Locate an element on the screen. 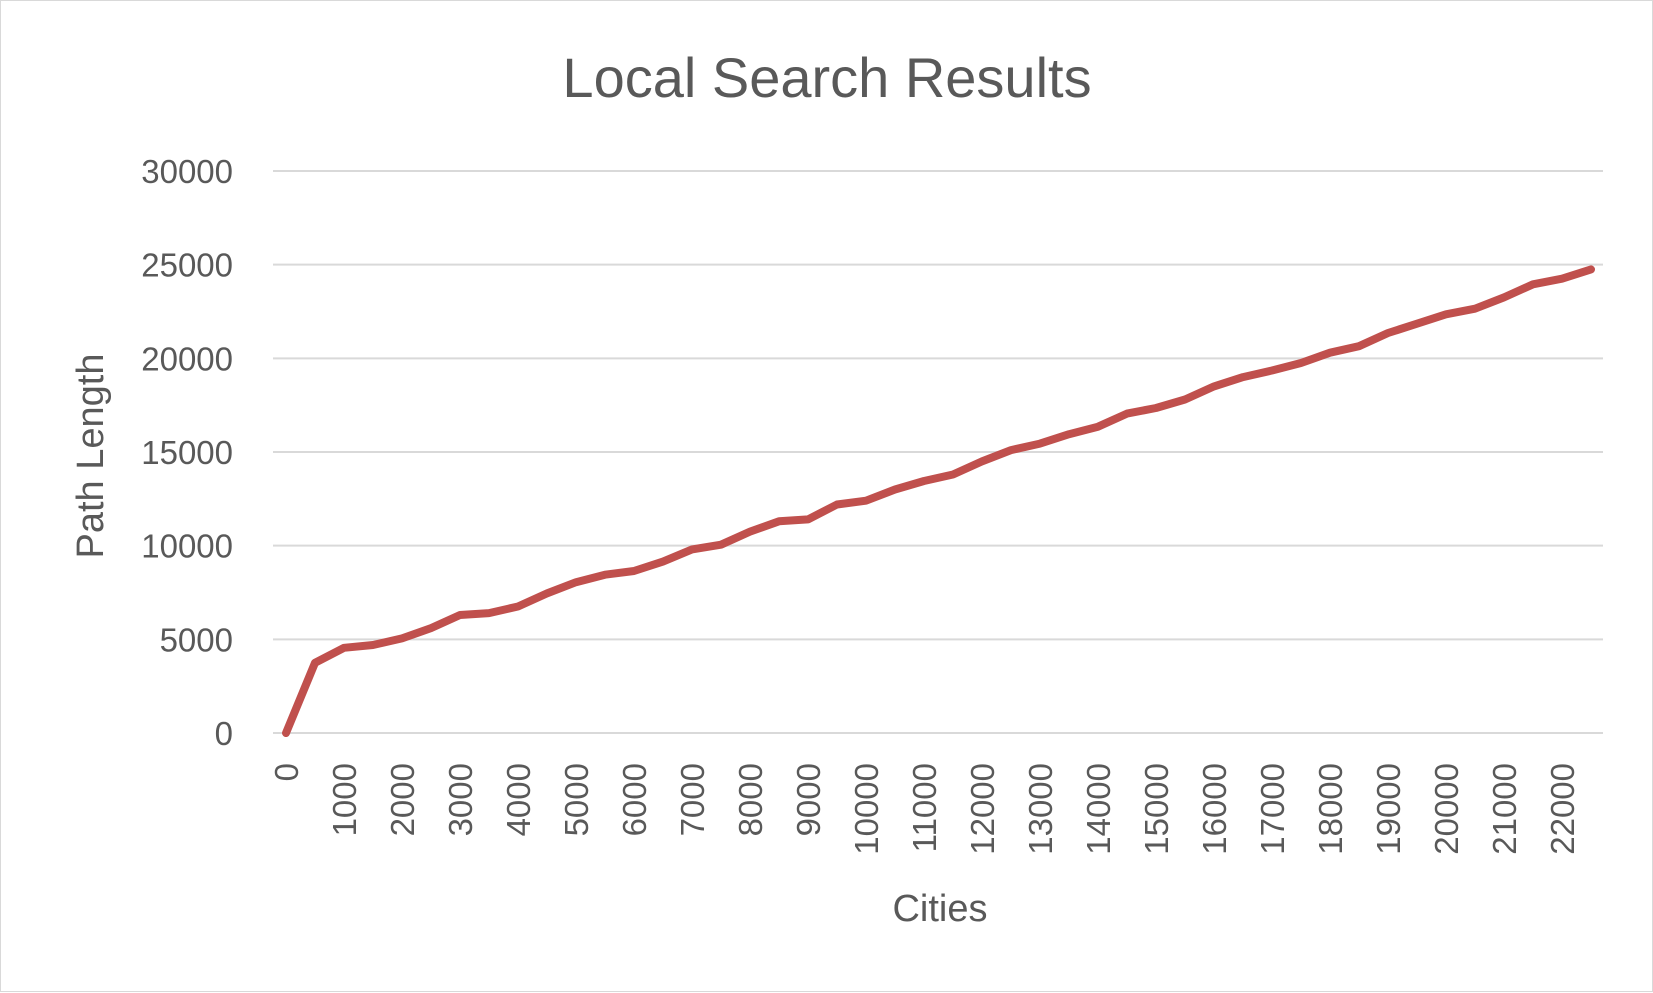 This screenshot has height=993, width=1653. x-tick-label: 2000 is located at coordinates (402, 799).